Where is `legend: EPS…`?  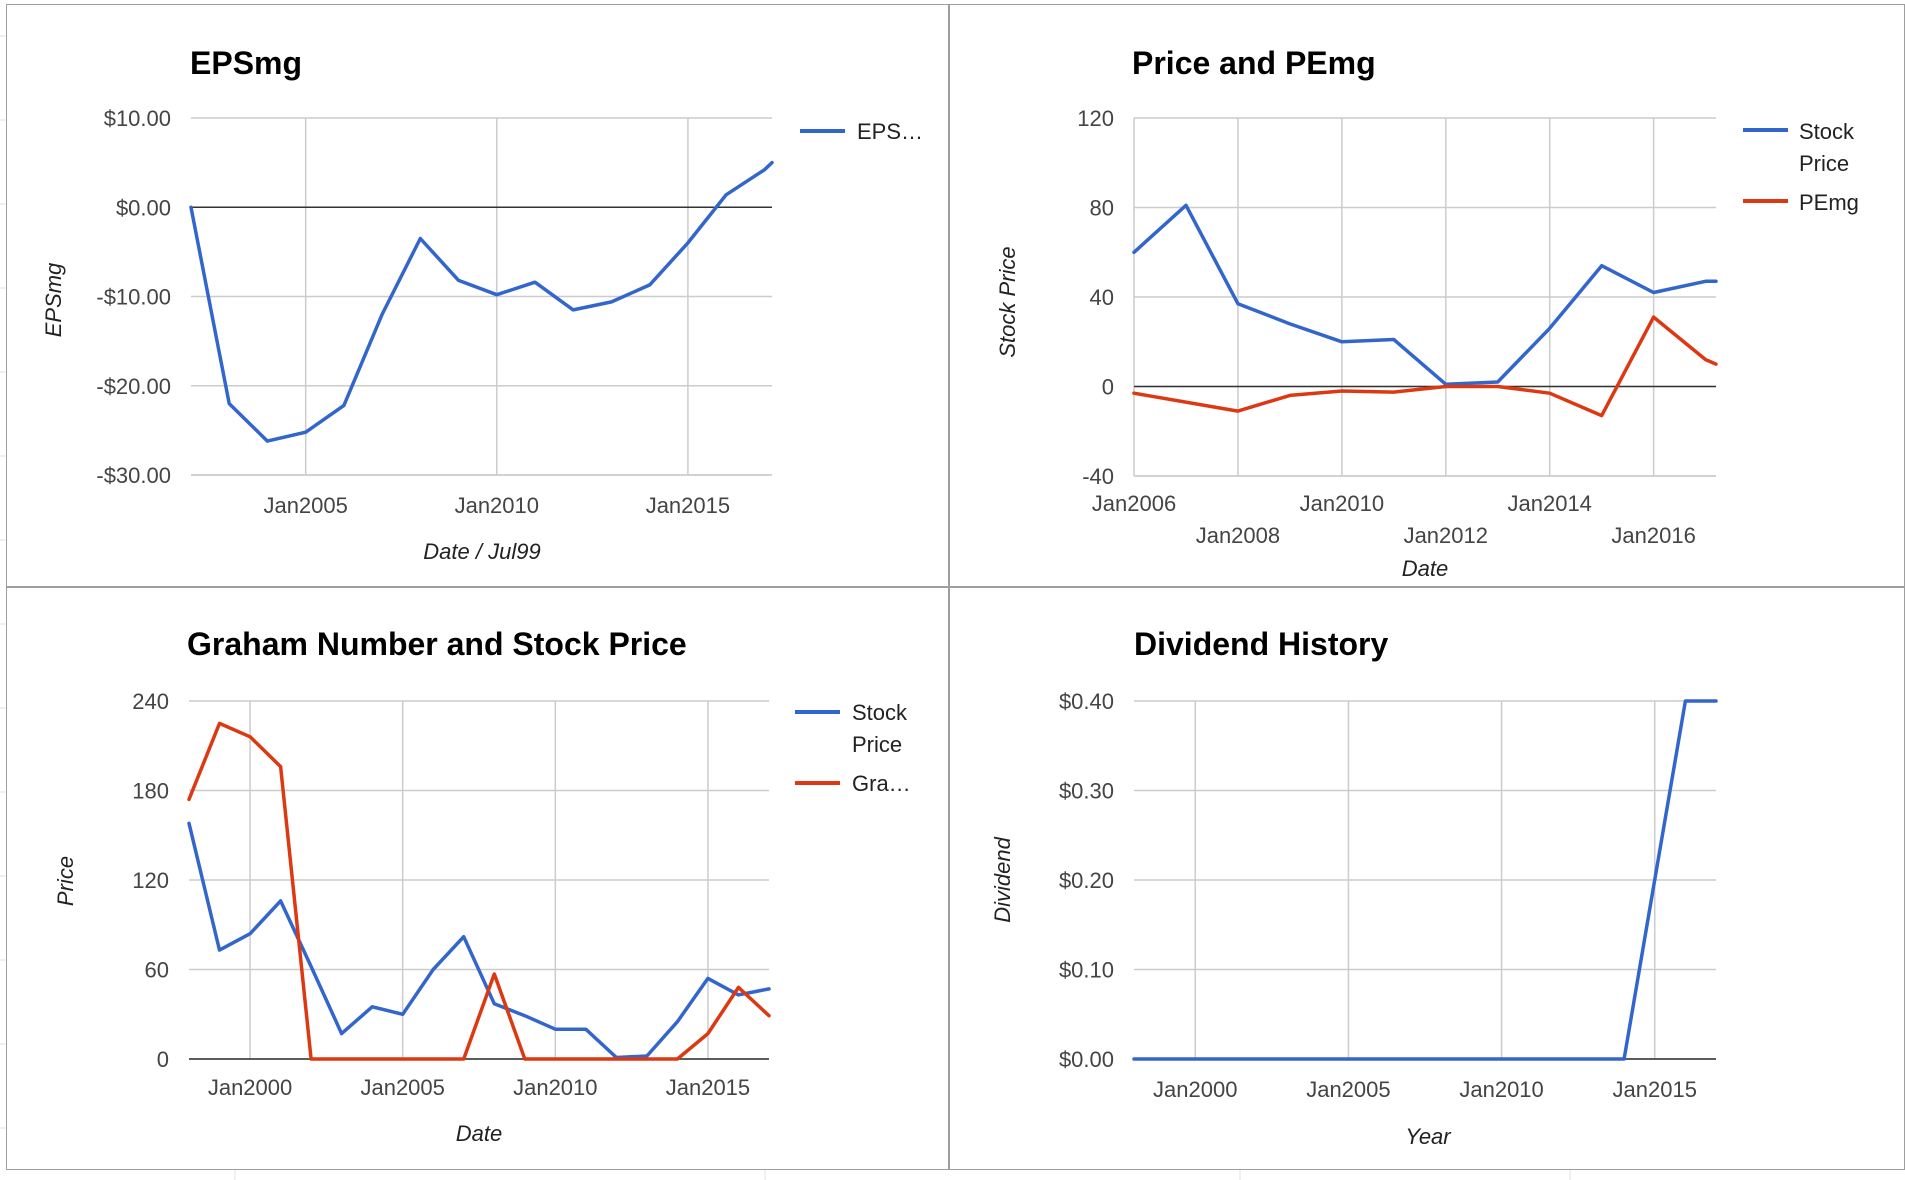 legend: EPS… is located at coordinates (861, 131).